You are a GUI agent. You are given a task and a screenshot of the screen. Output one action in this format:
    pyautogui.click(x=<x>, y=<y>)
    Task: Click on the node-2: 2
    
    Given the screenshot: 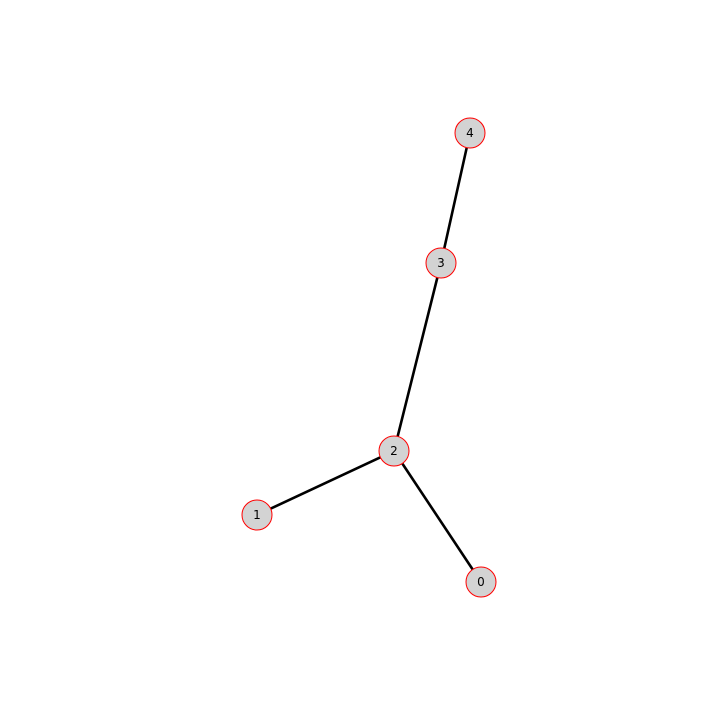 What is the action you would take?
    pyautogui.click(x=394, y=451)
    